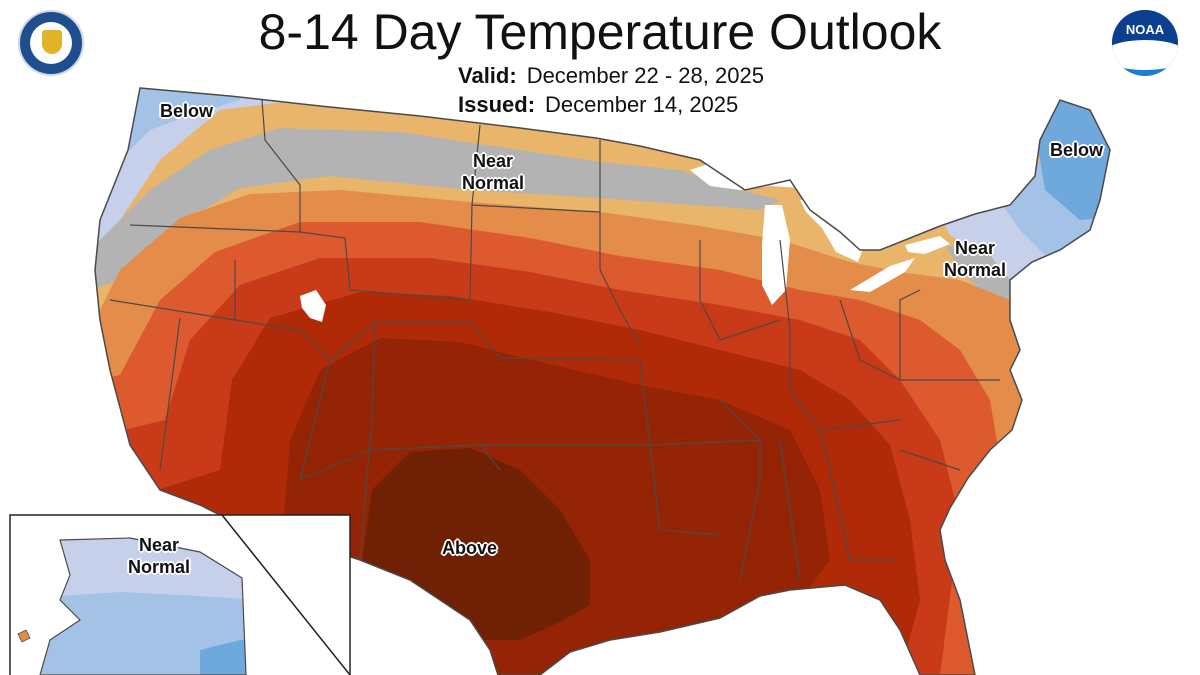 The image size is (1200, 675). Describe the element at coordinates (487, 75) in the screenshot. I see `valid-label: Valid:` at that location.